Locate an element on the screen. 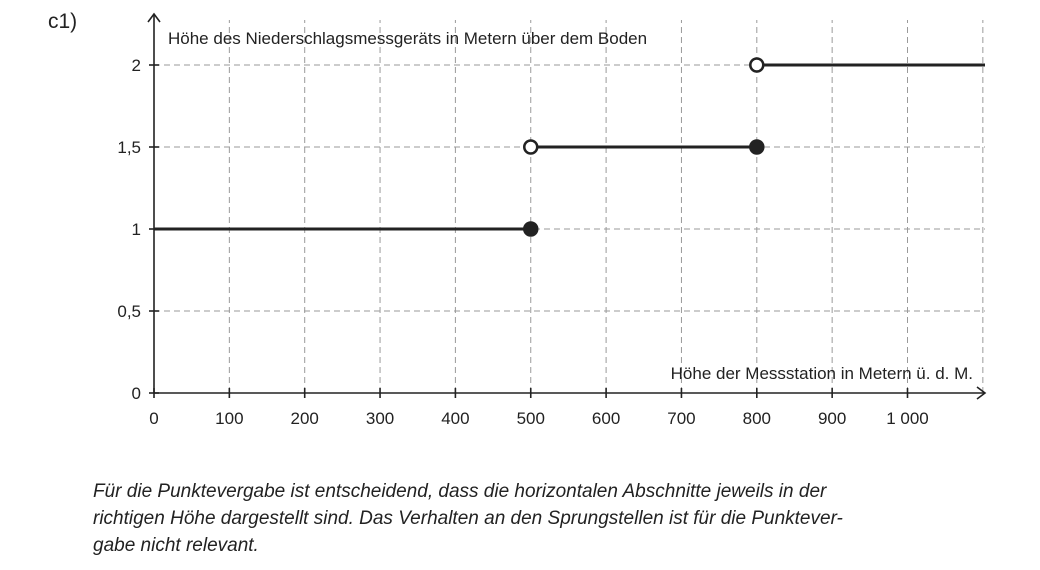  y-tick-label: 1,5 is located at coordinates (129, 147).